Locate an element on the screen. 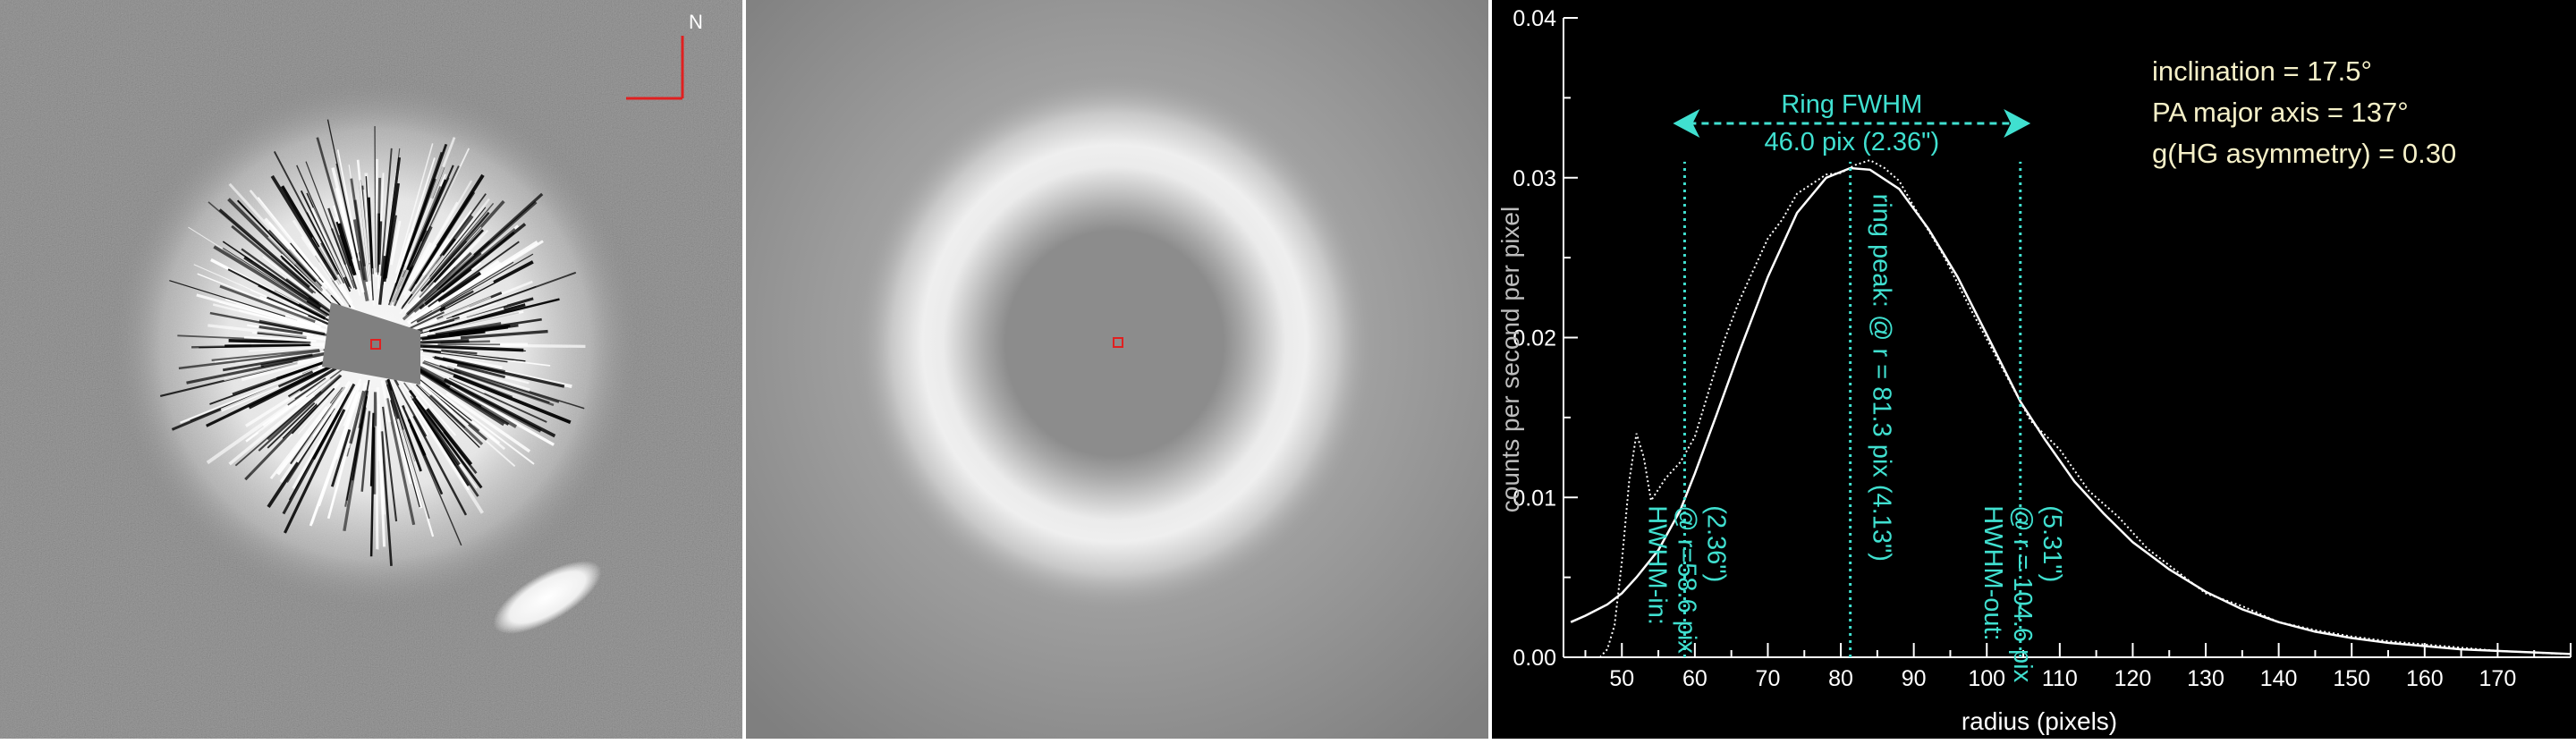  y-tick-label: 0.02 is located at coordinates (1534, 338).